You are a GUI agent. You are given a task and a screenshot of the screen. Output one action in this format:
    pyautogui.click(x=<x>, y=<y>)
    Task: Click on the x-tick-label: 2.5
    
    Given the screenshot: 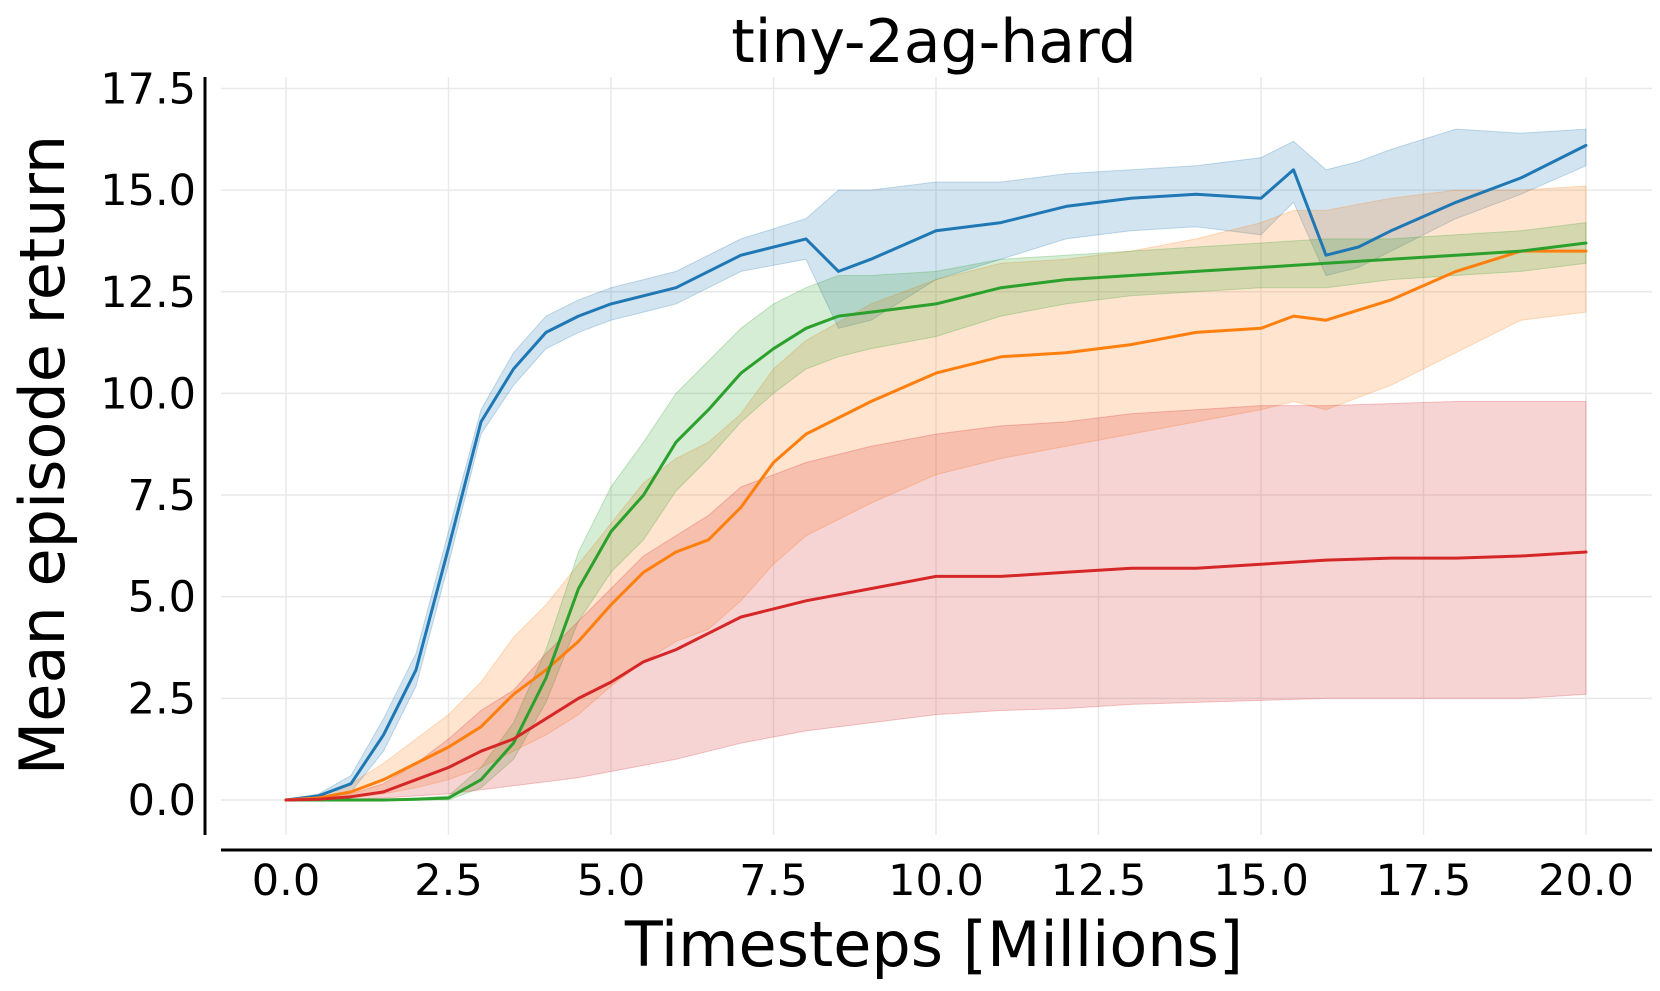 What is the action you would take?
    pyautogui.click(x=448, y=881)
    